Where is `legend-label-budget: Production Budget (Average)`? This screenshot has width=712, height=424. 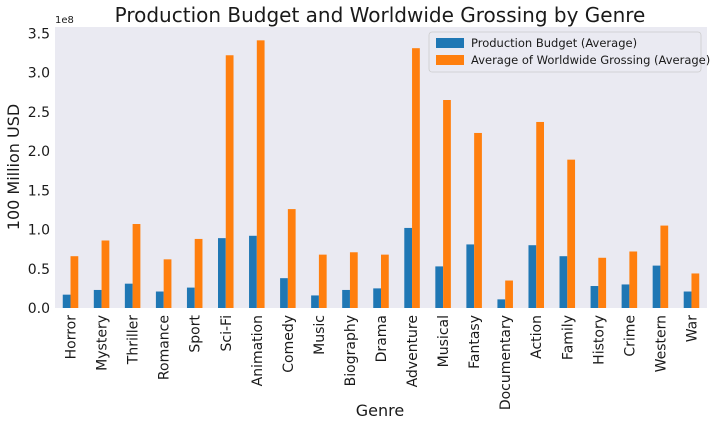
legend-label-budget: Production Budget (Average) is located at coordinates (554, 43).